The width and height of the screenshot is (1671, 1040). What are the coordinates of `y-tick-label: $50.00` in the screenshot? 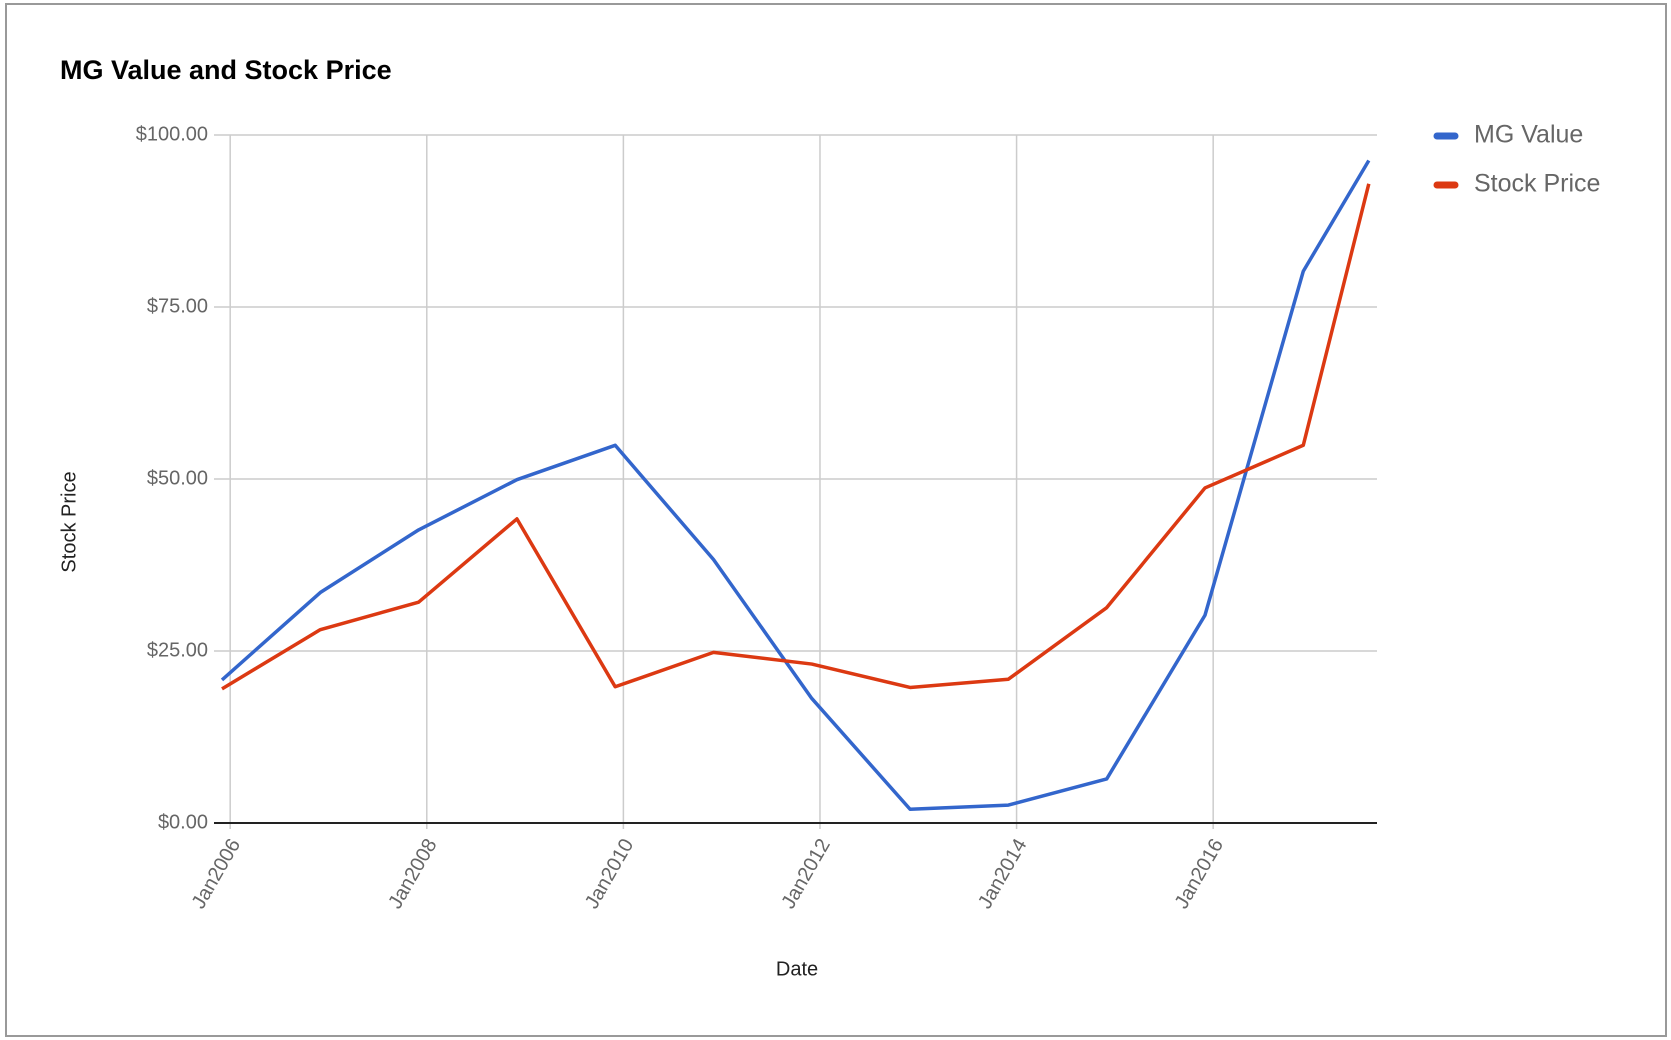 It's located at (177, 478).